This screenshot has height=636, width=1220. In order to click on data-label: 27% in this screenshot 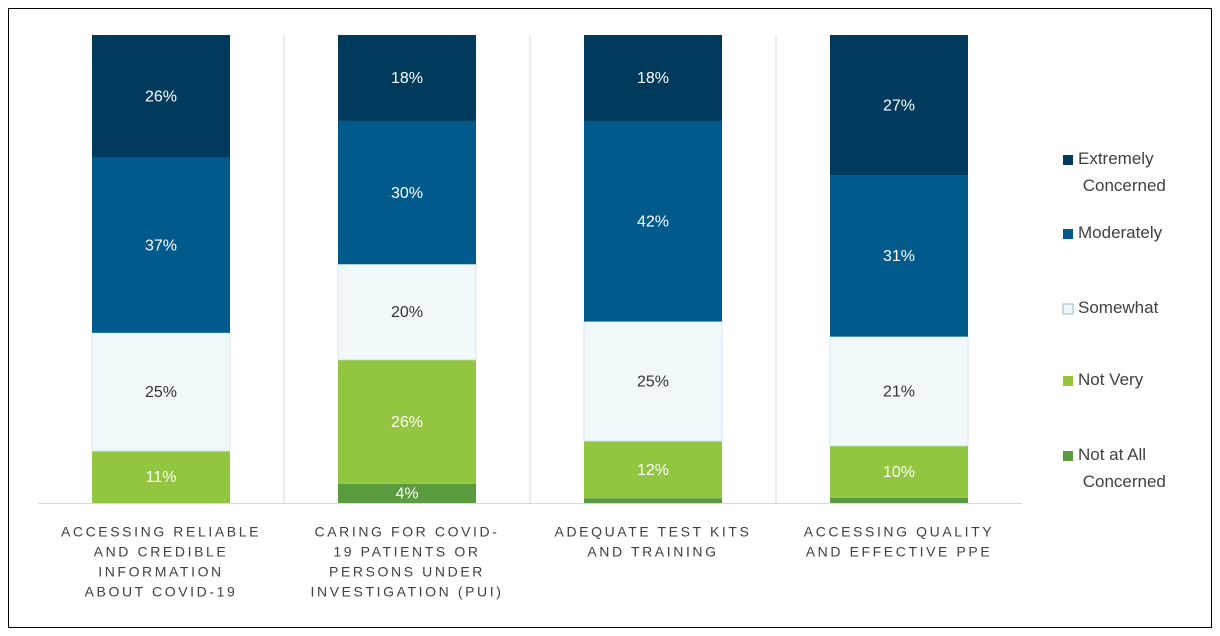, I will do `click(899, 105)`.